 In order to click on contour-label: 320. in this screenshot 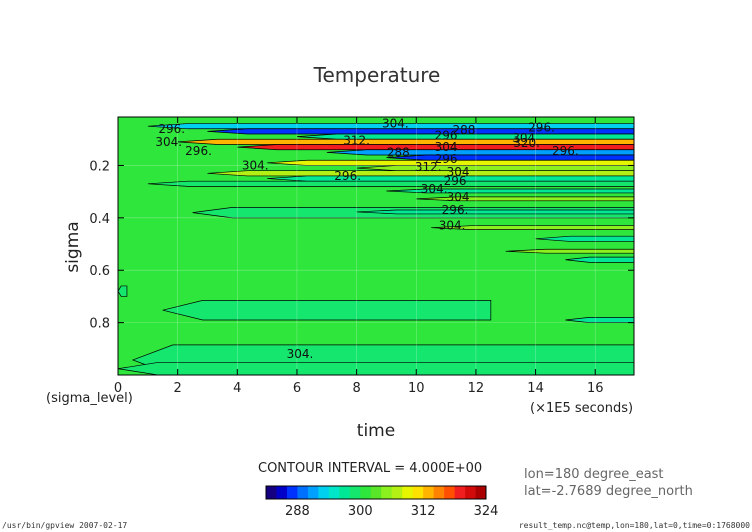, I will do `click(526, 143)`.